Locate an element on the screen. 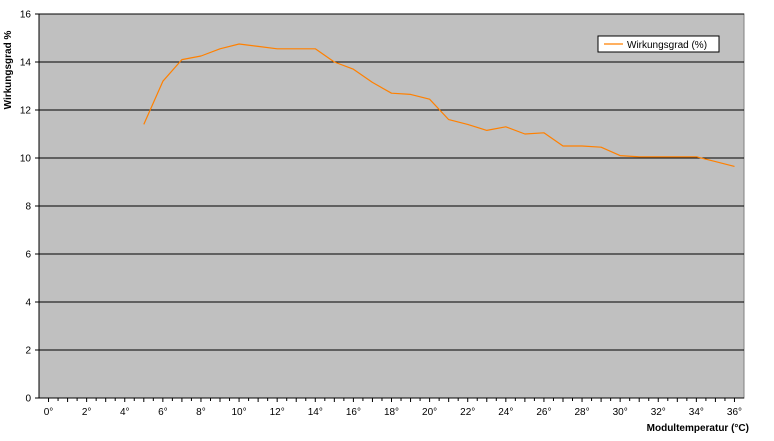  x-tick-label-6: 6° is located at coordinates (163, 412).